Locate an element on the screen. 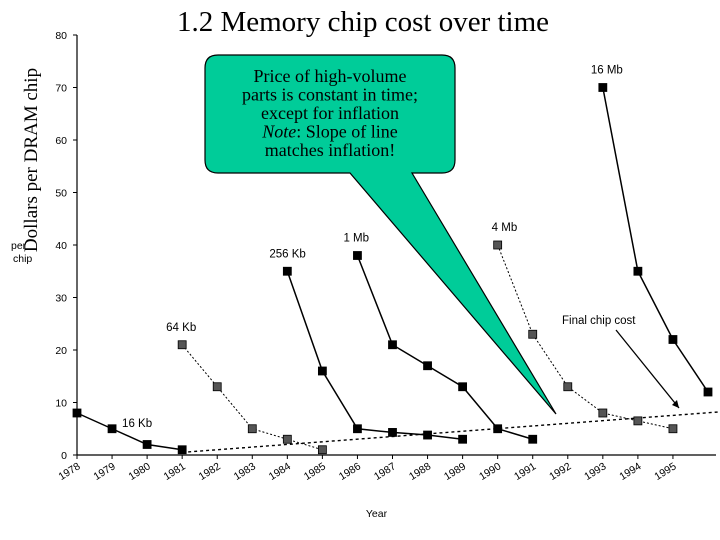 This screenshot has height=540, width=720. trend-line-group is located at coordinates (451, 432).